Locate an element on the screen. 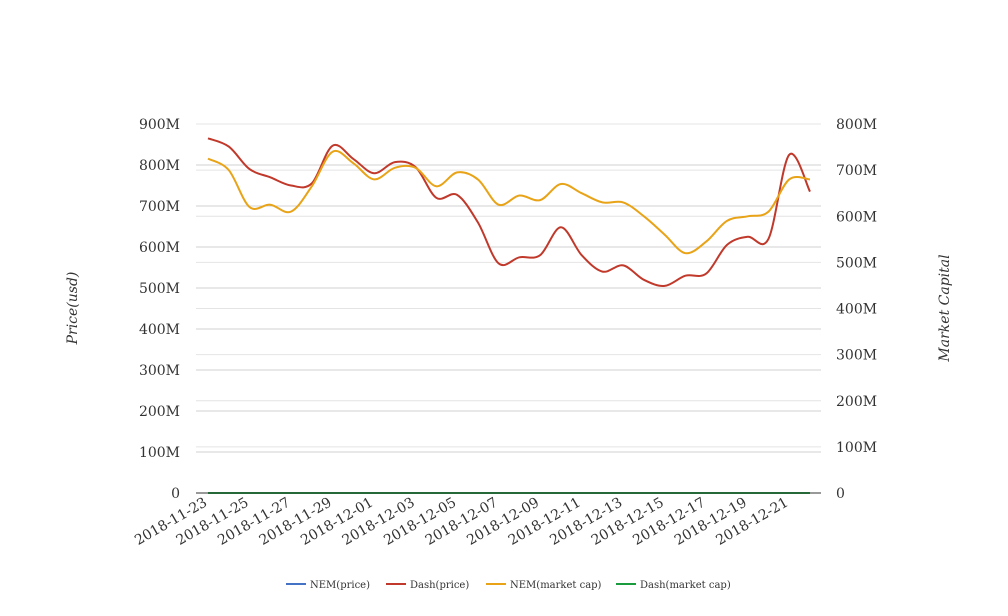 Image resolution: width=1008 pixels, height=616 pixels. y-left-tick-label: 500M is located at coordinates (159, 289).